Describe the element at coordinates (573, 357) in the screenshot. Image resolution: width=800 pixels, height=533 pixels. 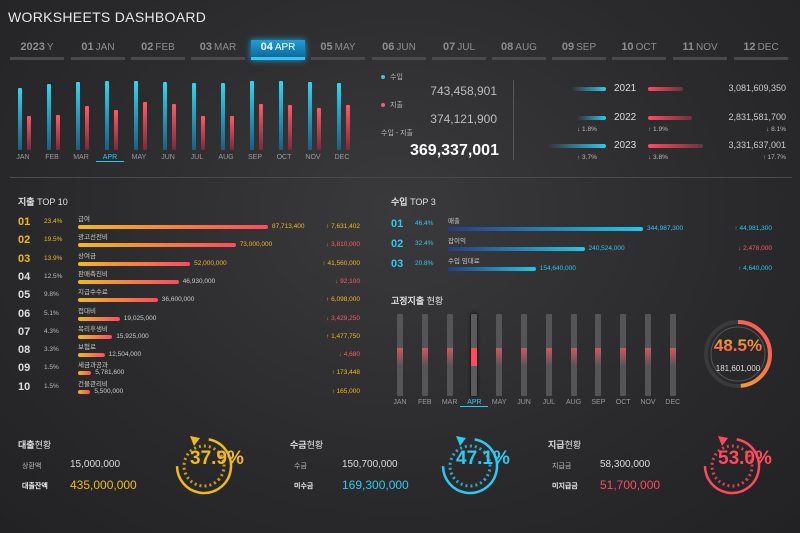
I see `fixed-fill-aug` at that location.